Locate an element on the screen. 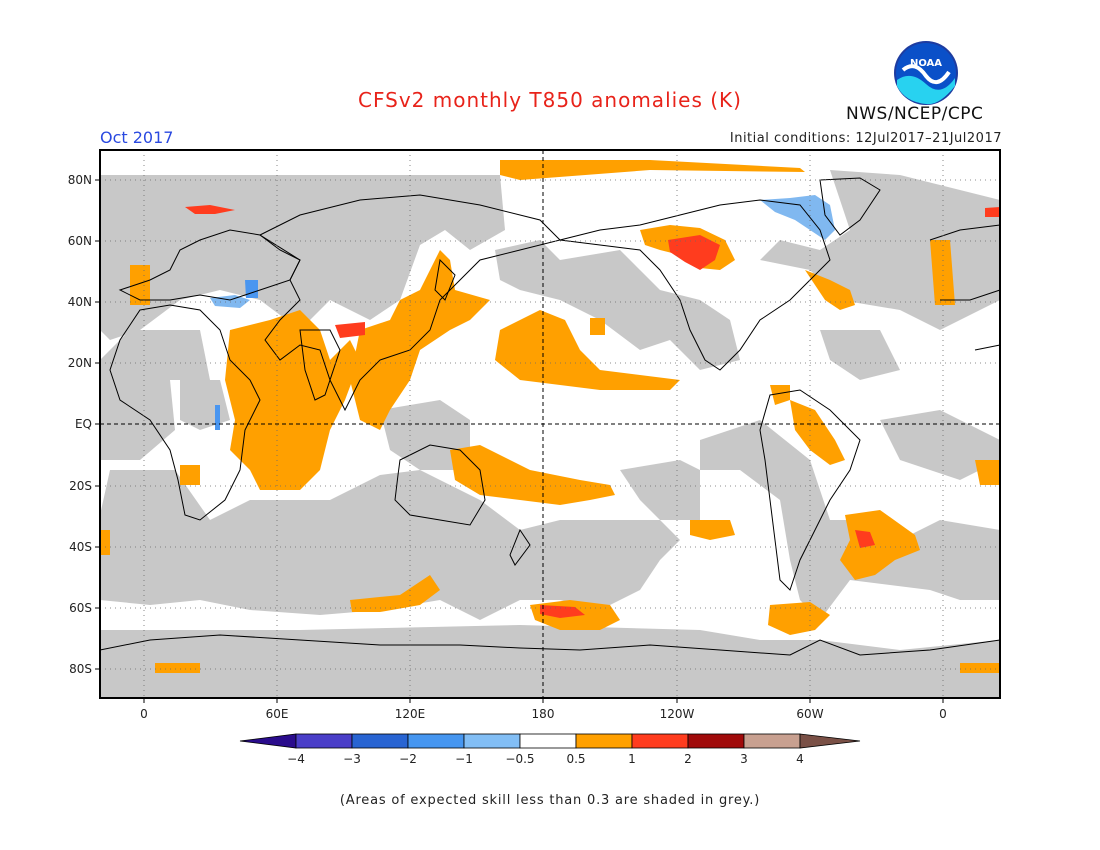  valid-month: Oct 2017 is located at coordinates (137, 137).